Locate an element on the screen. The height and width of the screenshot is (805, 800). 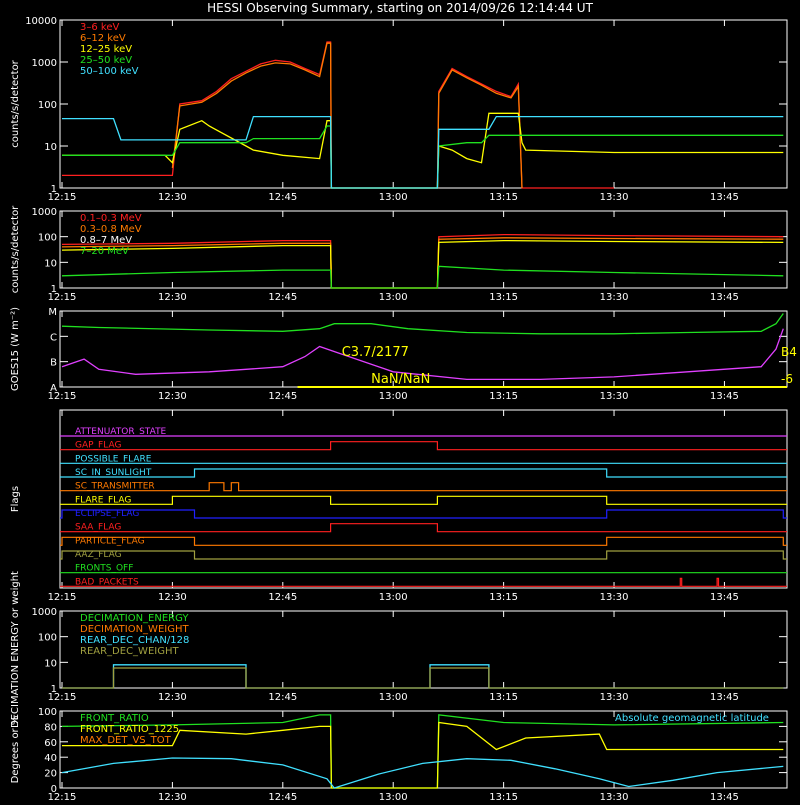
flag-label: PARTICLE_FLAG is located at coordinates (110, 541).